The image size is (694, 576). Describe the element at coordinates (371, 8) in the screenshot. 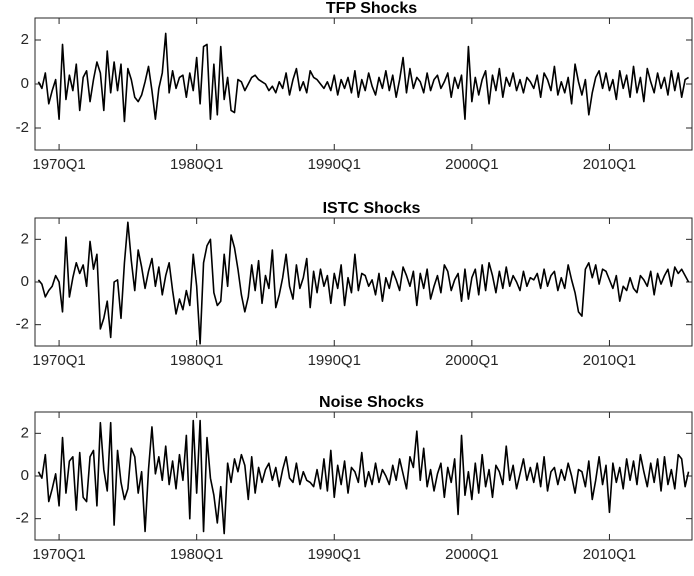

I see `chart-title: TFP Shocks` at that location.